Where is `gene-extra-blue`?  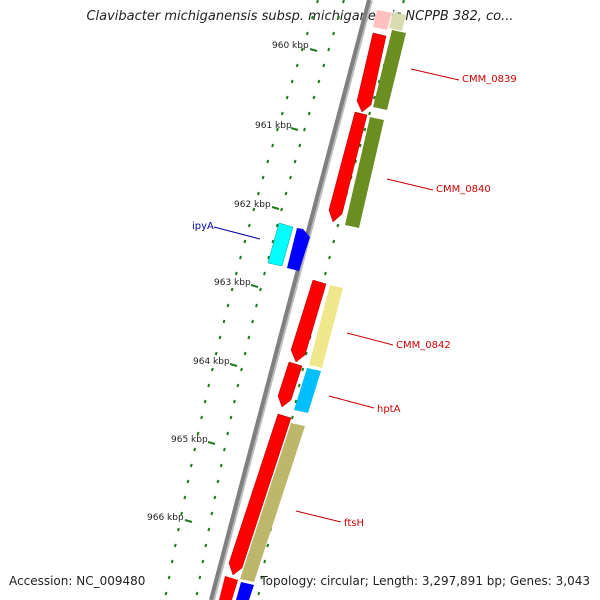
gene-extra-blue is located at coordinates (245, 591).